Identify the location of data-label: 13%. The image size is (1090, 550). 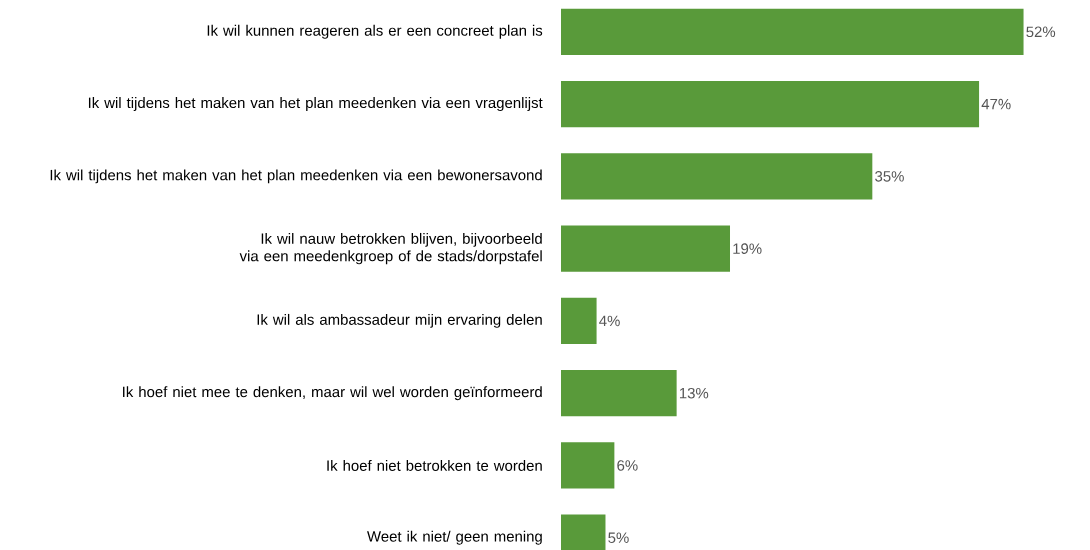
(694, 393).